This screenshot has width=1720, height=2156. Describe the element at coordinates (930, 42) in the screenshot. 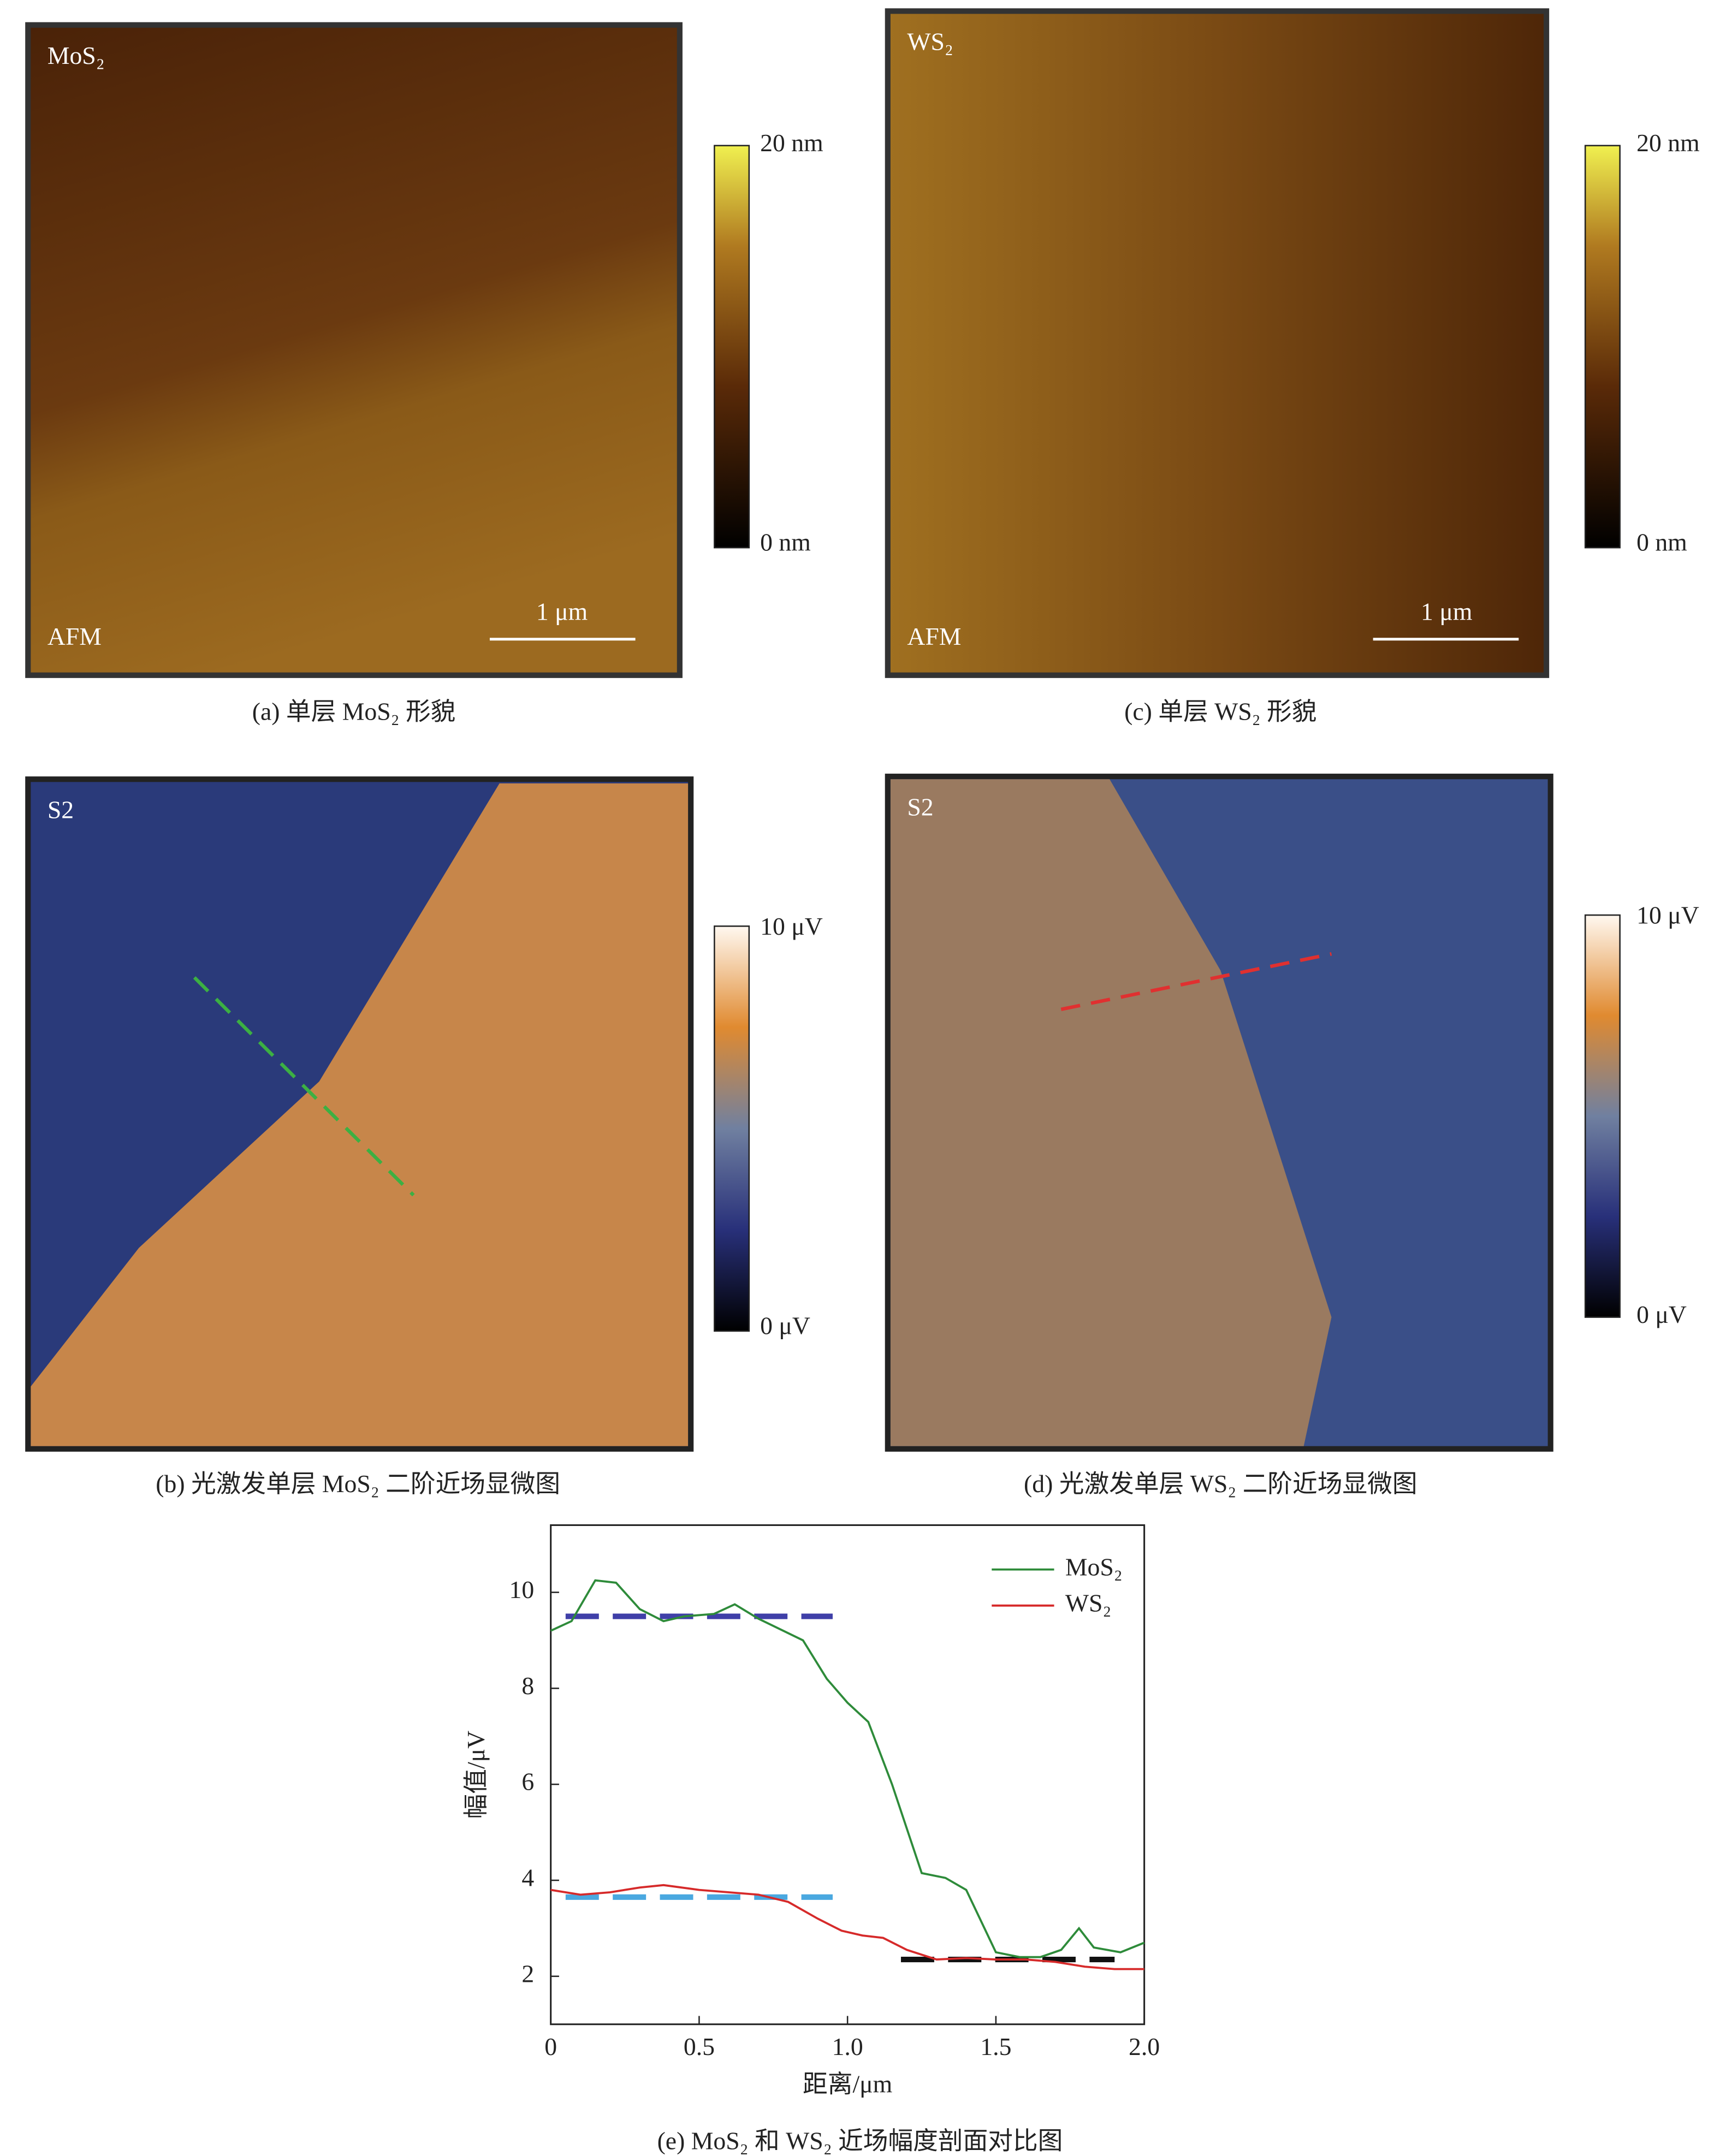

I see `panel-label: WS₂` at that location.